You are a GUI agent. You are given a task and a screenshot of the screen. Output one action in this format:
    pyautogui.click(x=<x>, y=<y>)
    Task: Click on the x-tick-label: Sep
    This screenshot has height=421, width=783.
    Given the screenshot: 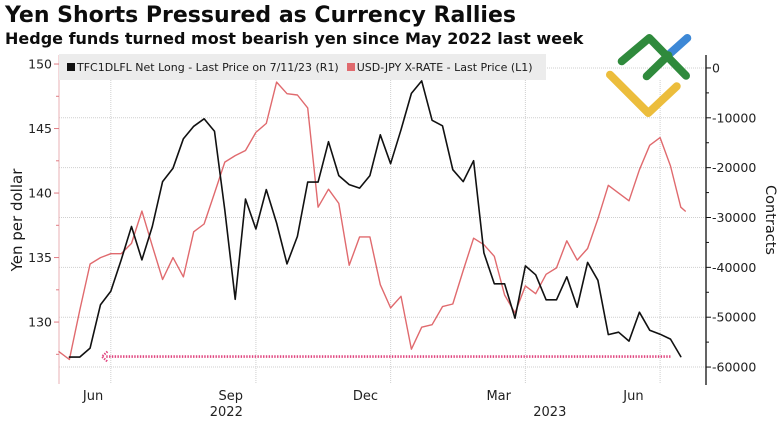 What is the action you would take?
    pyautogui.click(x=230, y=396)
    